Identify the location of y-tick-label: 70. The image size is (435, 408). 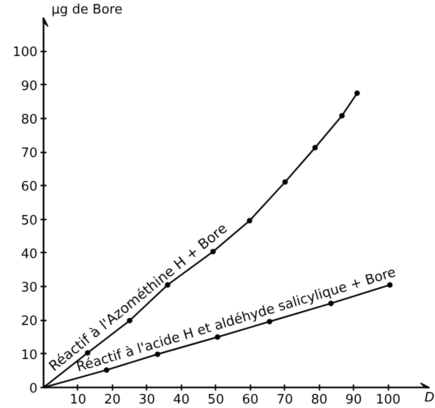
(29, 154).